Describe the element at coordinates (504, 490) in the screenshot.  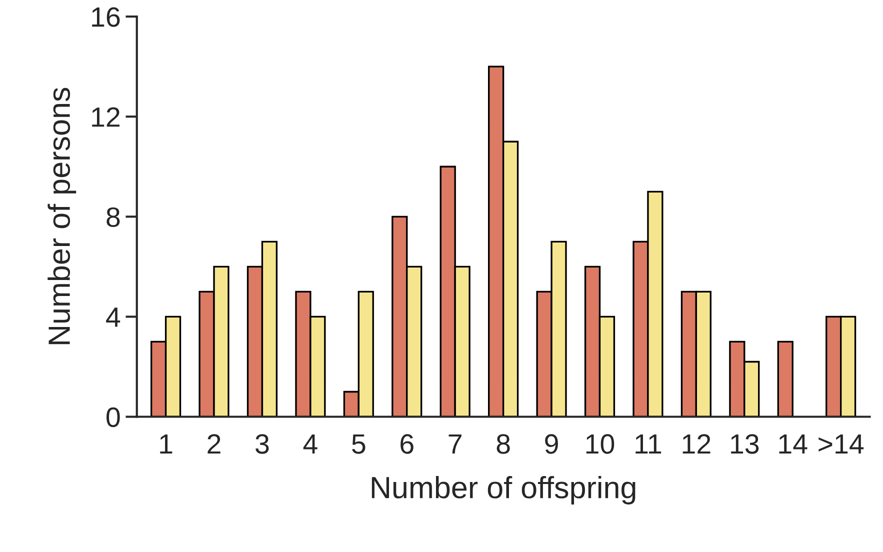
I see `x-axis-title: Number of offspring` at that location.